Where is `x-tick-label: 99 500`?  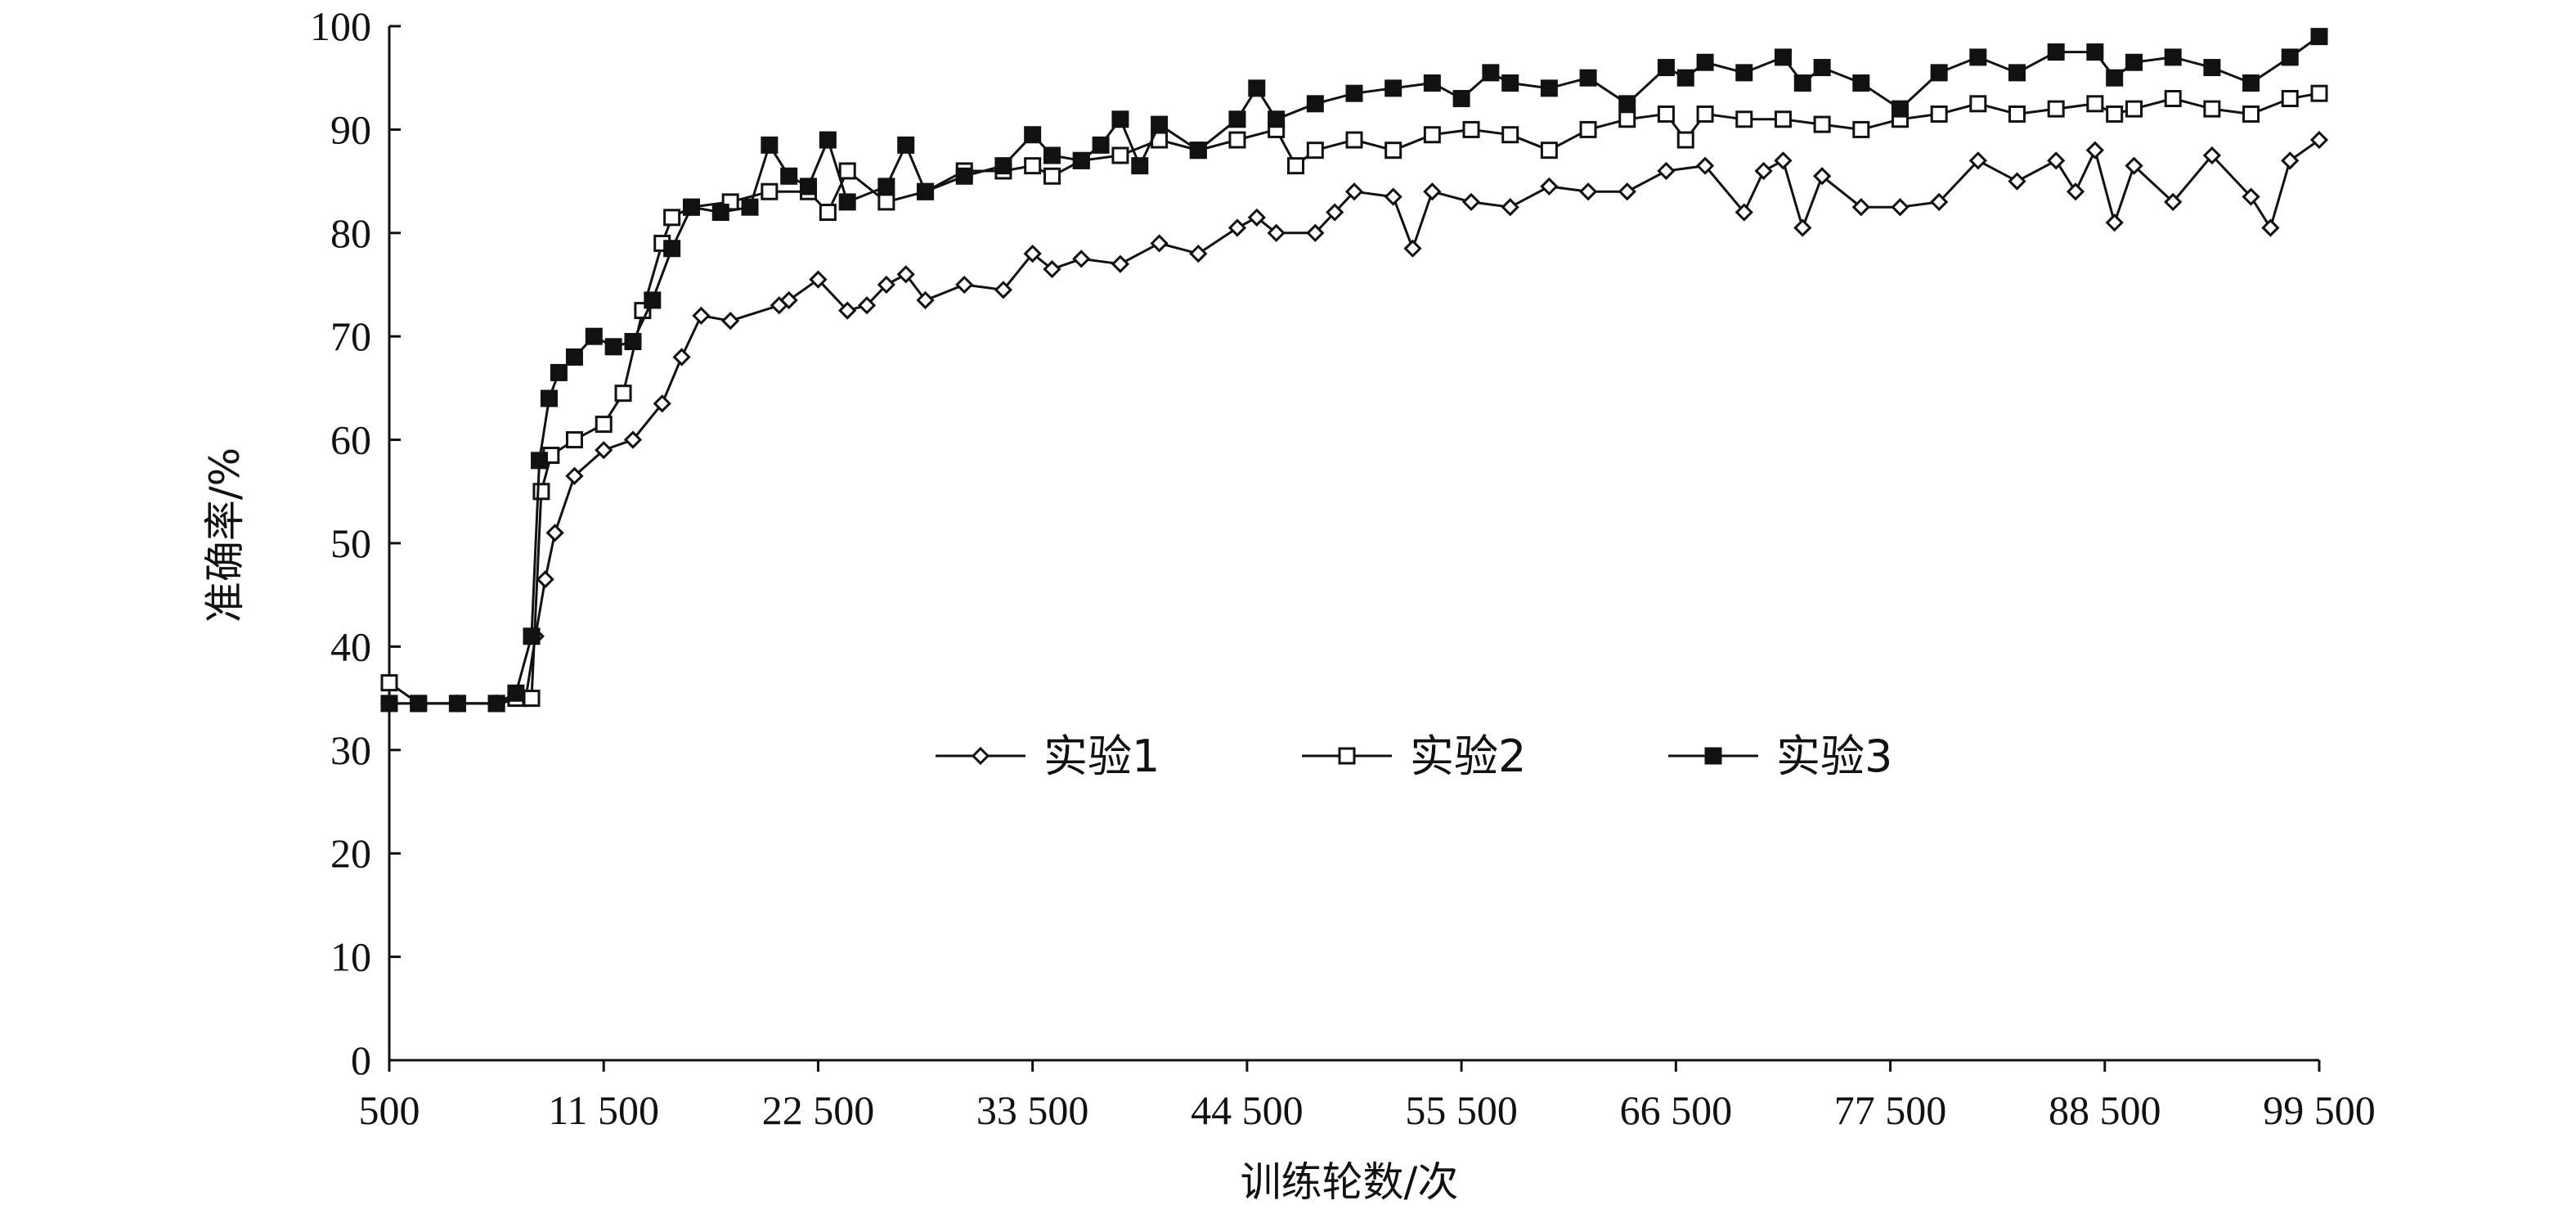
x-tick-label: 99 500 is located at coordinates (2319, 1110).